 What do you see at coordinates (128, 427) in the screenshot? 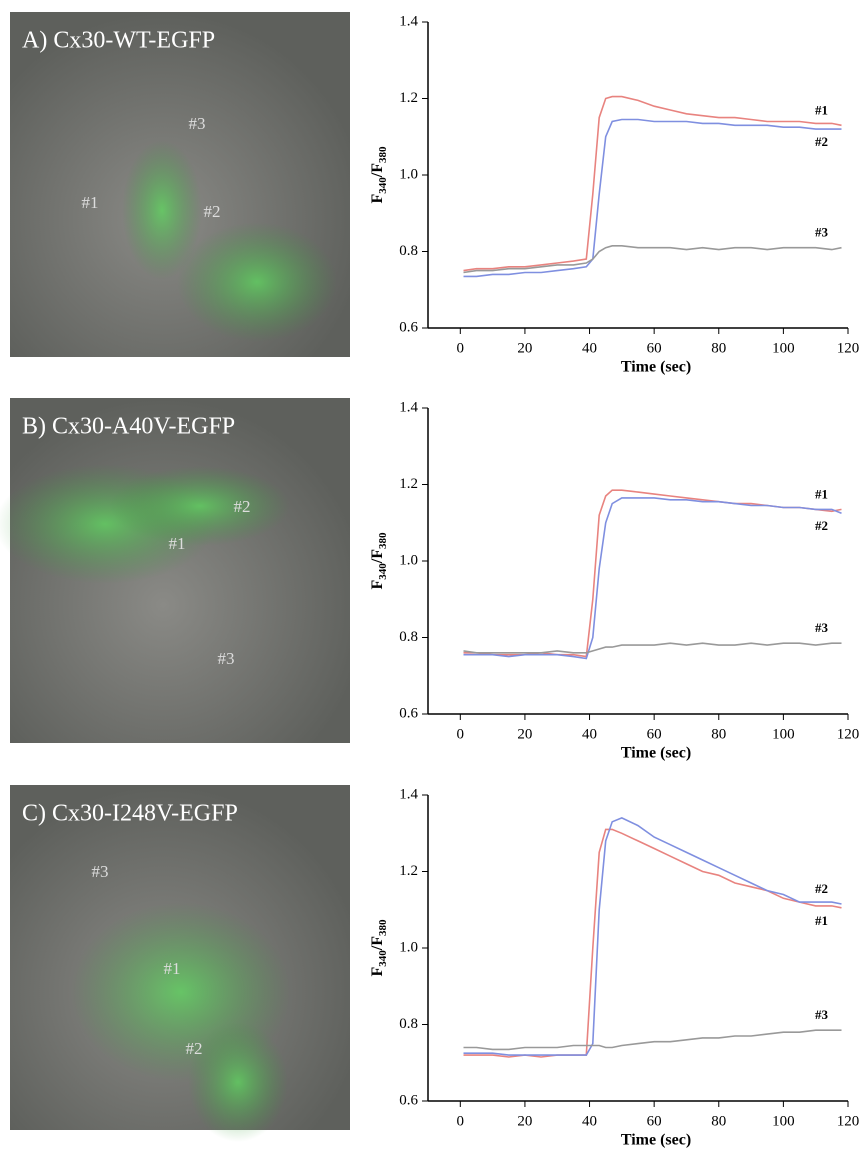
I see `panel-title: B) Cx30-A40V-EGFP` at bounding box center [128, 427].